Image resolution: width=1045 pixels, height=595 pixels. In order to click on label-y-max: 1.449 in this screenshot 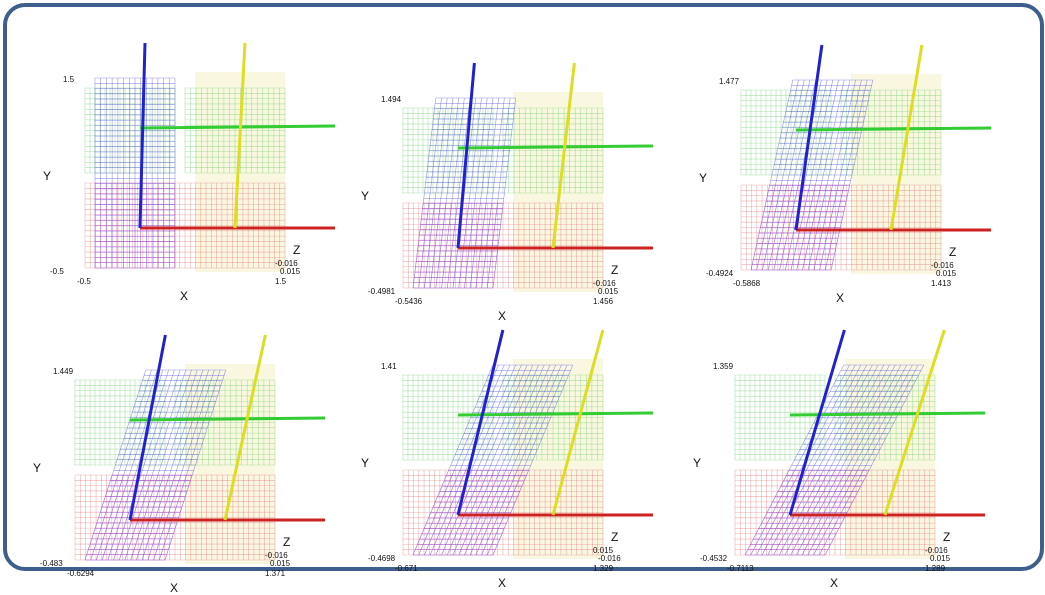, I will do `click(63, 371)`.